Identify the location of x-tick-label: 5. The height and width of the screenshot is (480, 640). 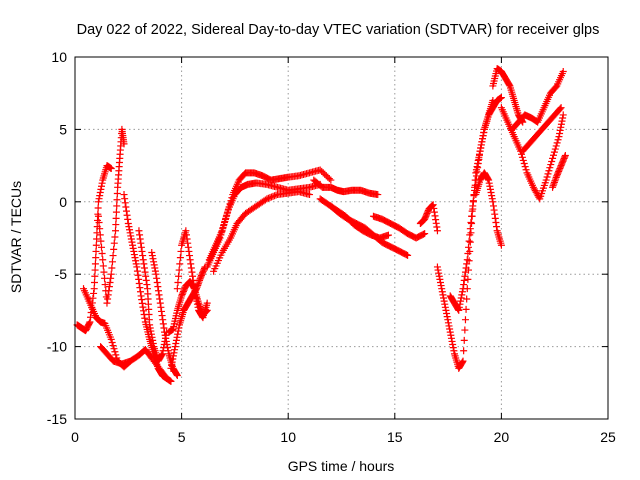
(182, 437).